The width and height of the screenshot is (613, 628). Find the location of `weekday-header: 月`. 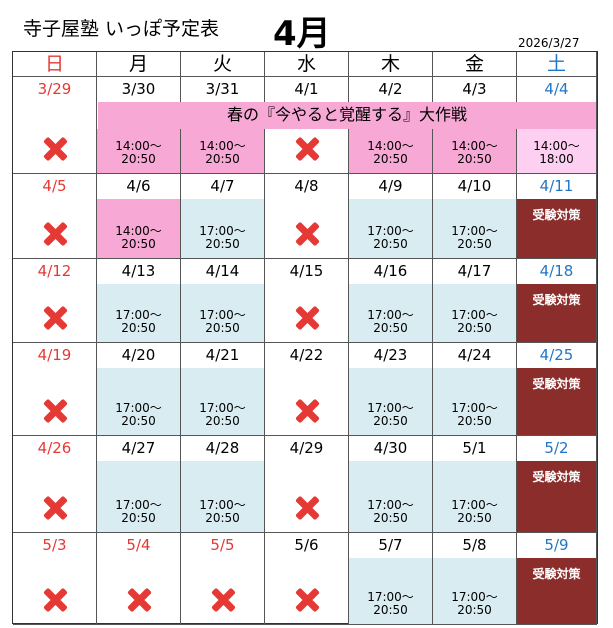

weekday-header: 月 is located at coordinates (139, 64).